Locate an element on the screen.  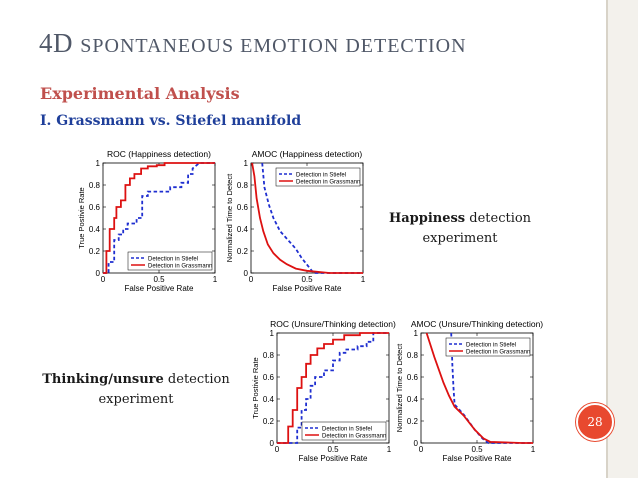
slide-subtitle: Experimental Analysis is located at coordinates (140, 93).